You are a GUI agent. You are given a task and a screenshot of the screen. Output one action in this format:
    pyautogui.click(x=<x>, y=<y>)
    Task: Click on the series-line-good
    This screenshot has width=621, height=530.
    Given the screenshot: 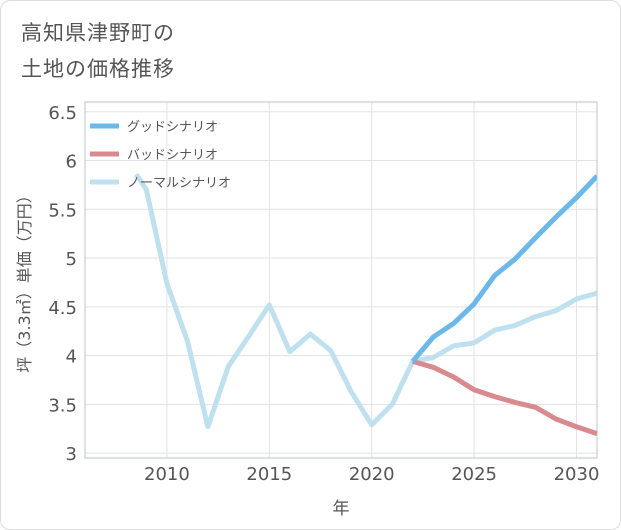 What is the action you would take?
    pyautogui.click(x=503, y=269)
    